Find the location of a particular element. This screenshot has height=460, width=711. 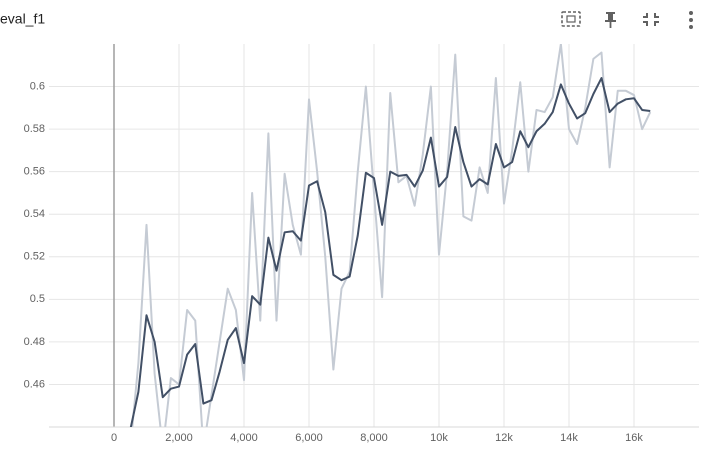

more-menu-button is located at coordinates (691, 20).